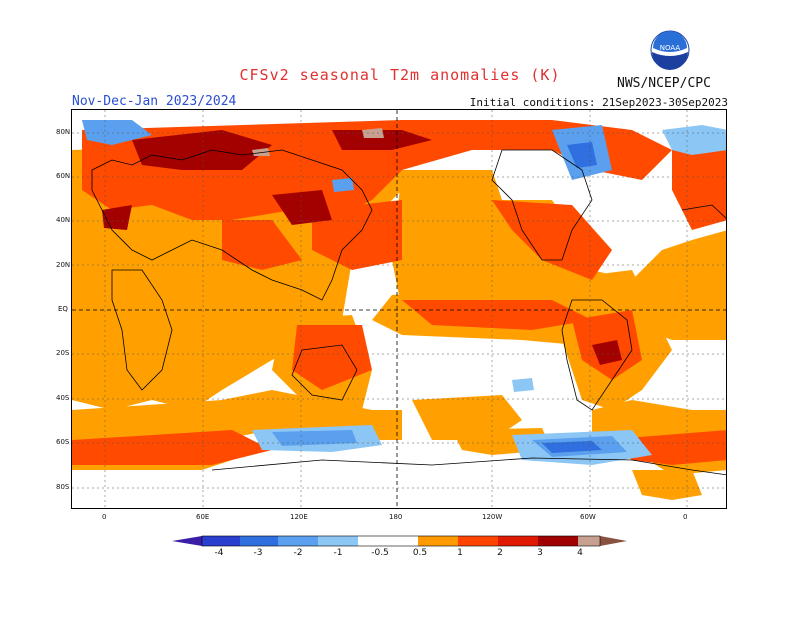 The width and height of the screenshot is (800, 618). What do you see at coordinates (299, 517) in the screenshot?
I see `lon-label: 120E` at bounding box center [299, 517].